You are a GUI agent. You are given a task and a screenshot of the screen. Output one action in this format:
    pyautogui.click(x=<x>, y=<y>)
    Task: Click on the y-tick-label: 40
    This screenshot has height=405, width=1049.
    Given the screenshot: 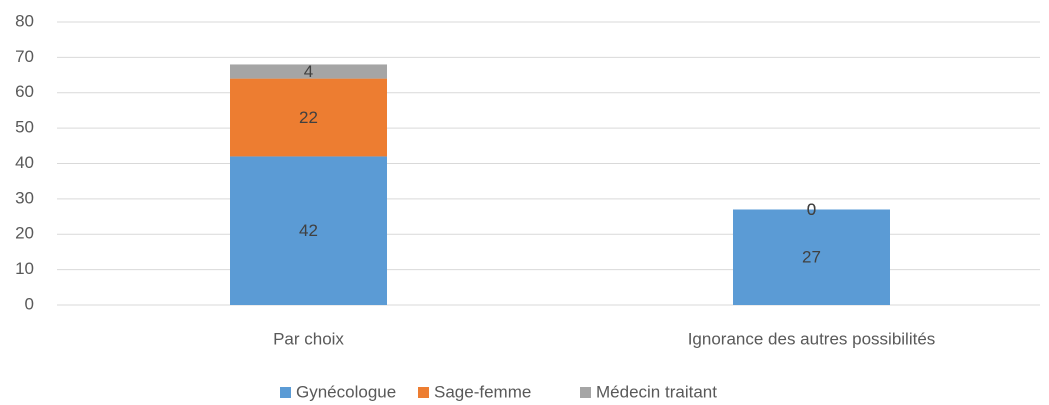 What is the action you would take?
    pyautogui.click(x=24, y=162)
    